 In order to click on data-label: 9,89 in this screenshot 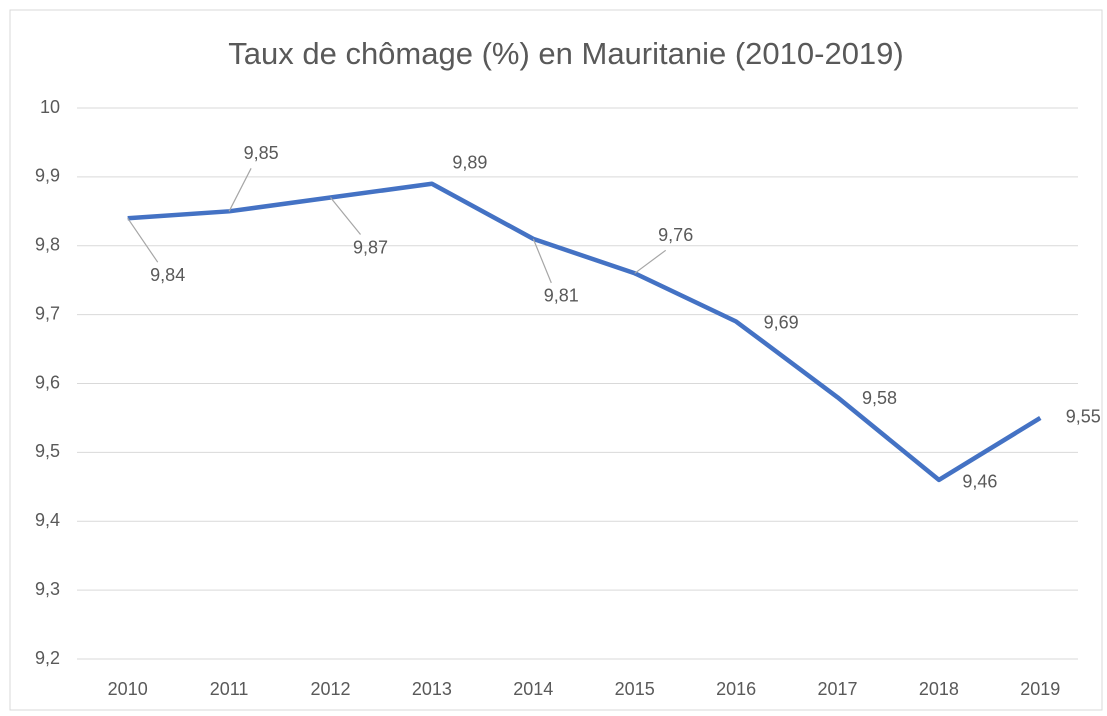, I will do `click(469, 163)`.